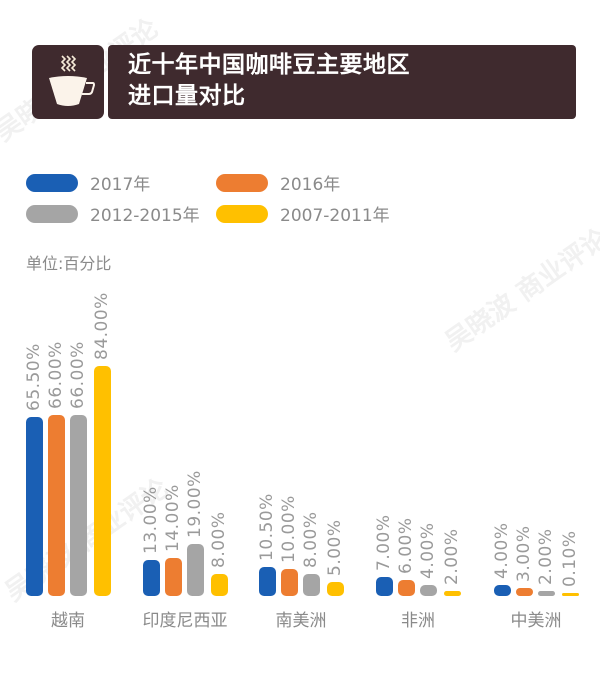 Image resolution: width=600 pixels, height=681 pixels. I want to click on value-label: 10.00%, so click(289, 528).